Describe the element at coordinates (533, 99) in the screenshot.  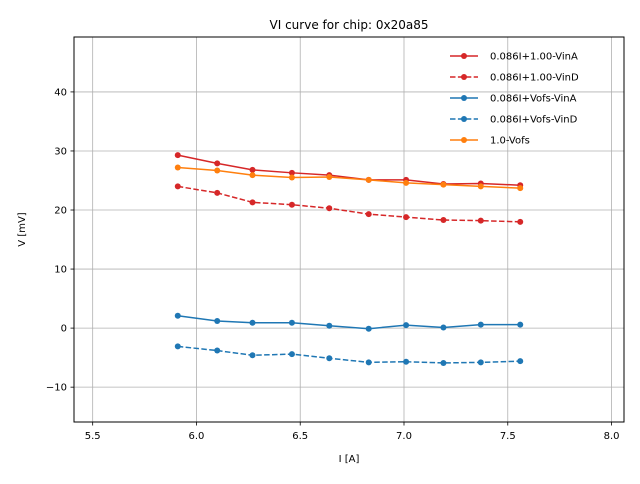
I see `legend-label: 0.086I+Vofs-VinA` at that location.